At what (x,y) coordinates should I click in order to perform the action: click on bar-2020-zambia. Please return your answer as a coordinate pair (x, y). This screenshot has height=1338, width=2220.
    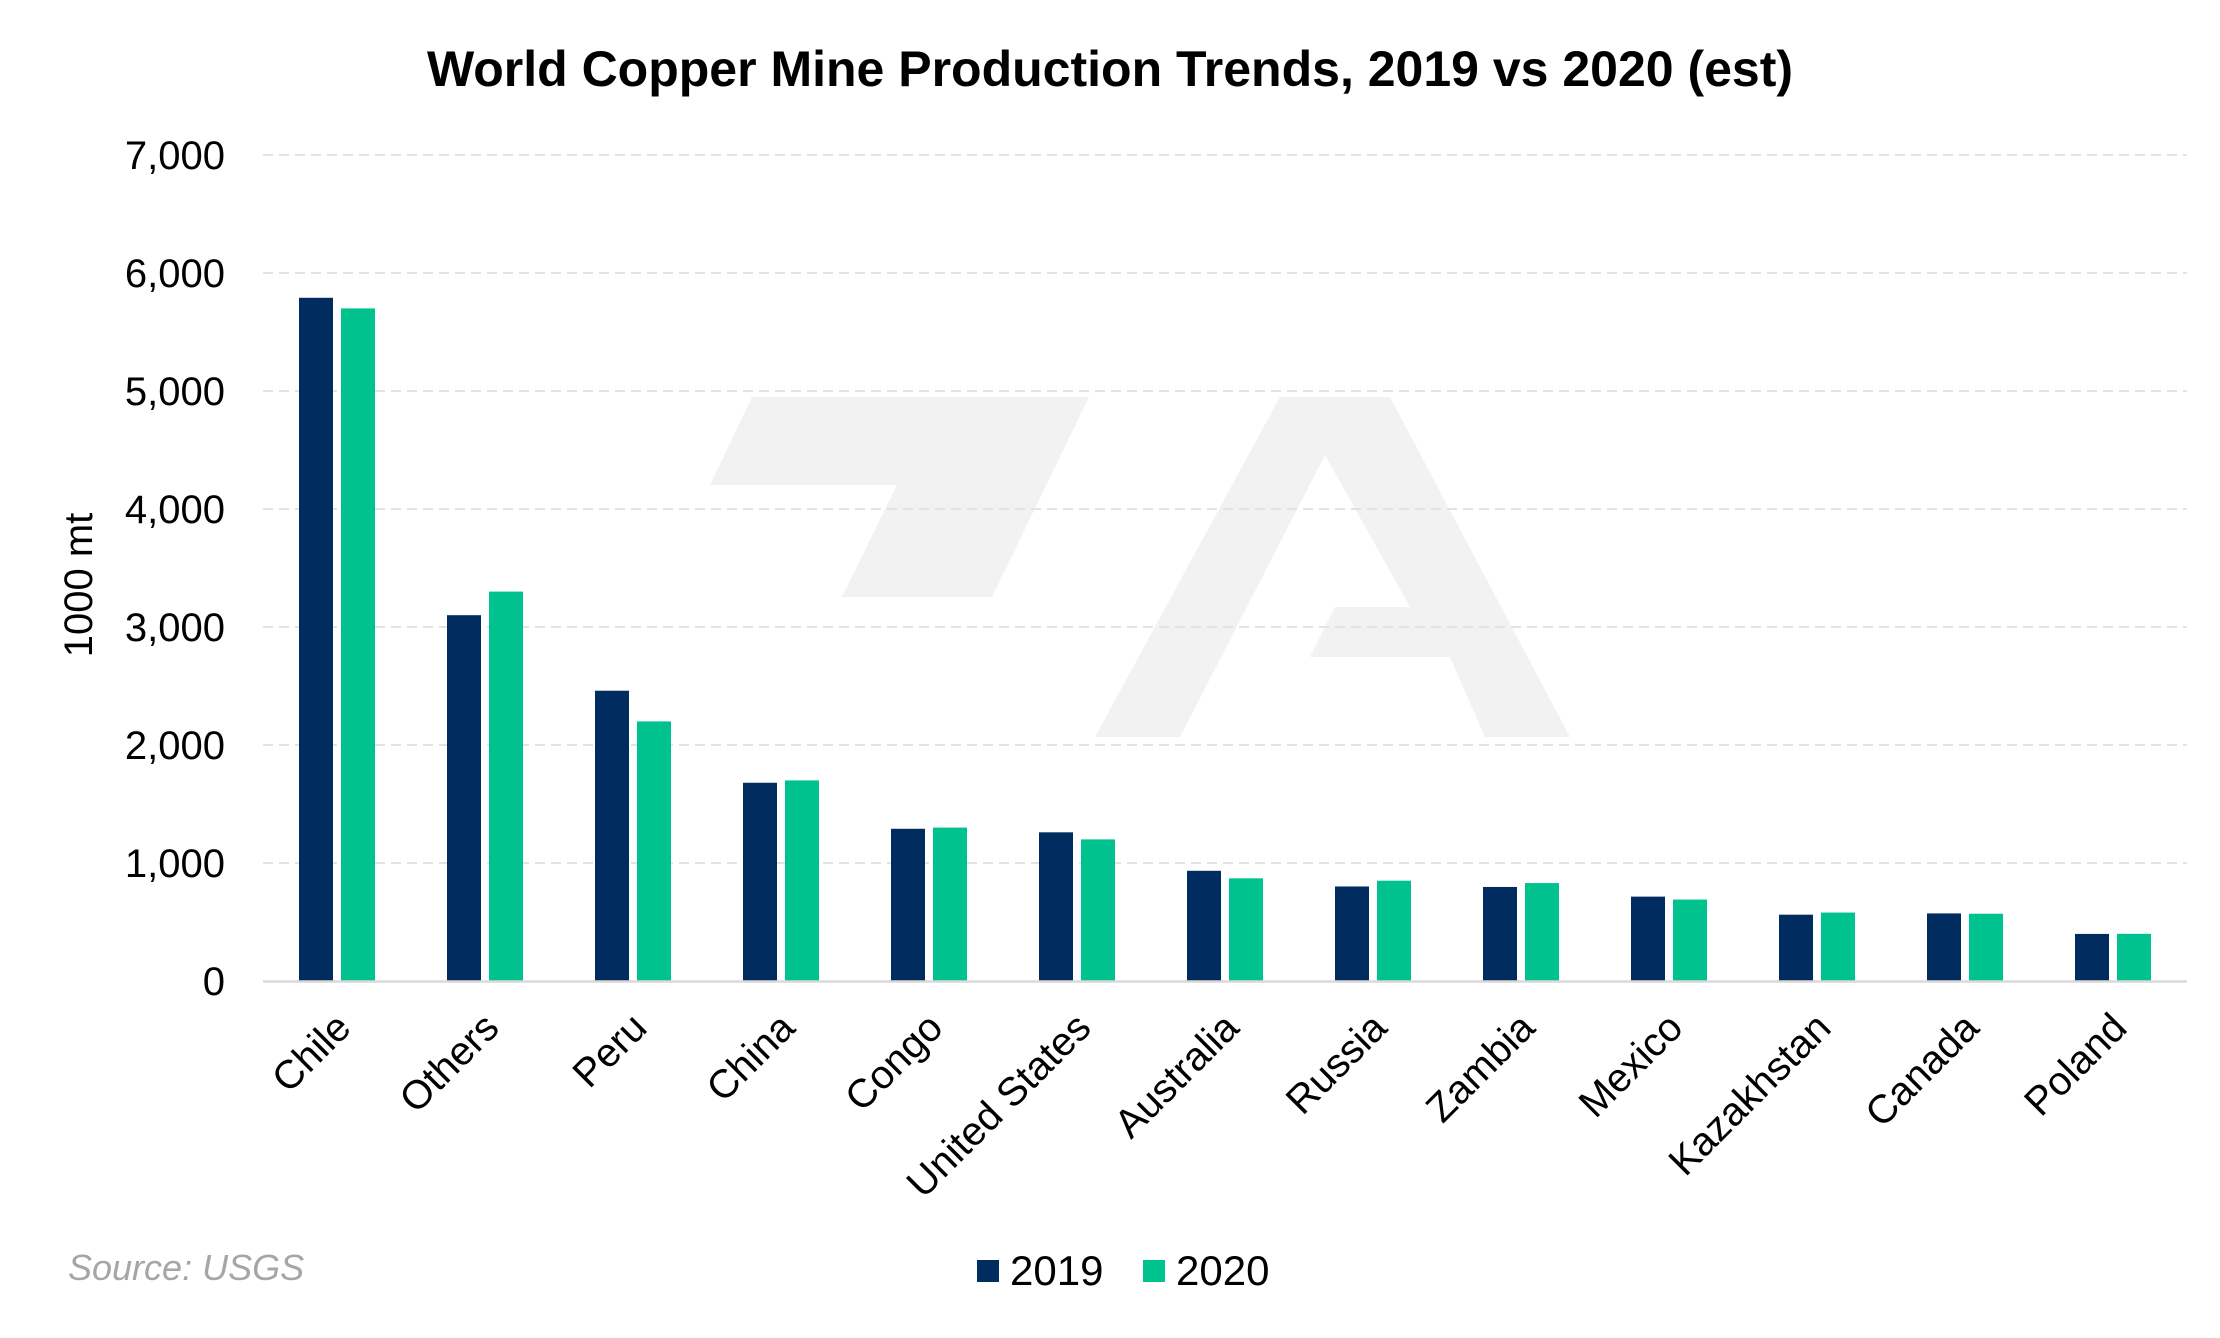
    Looking at the image, I should click on (1542, 932).